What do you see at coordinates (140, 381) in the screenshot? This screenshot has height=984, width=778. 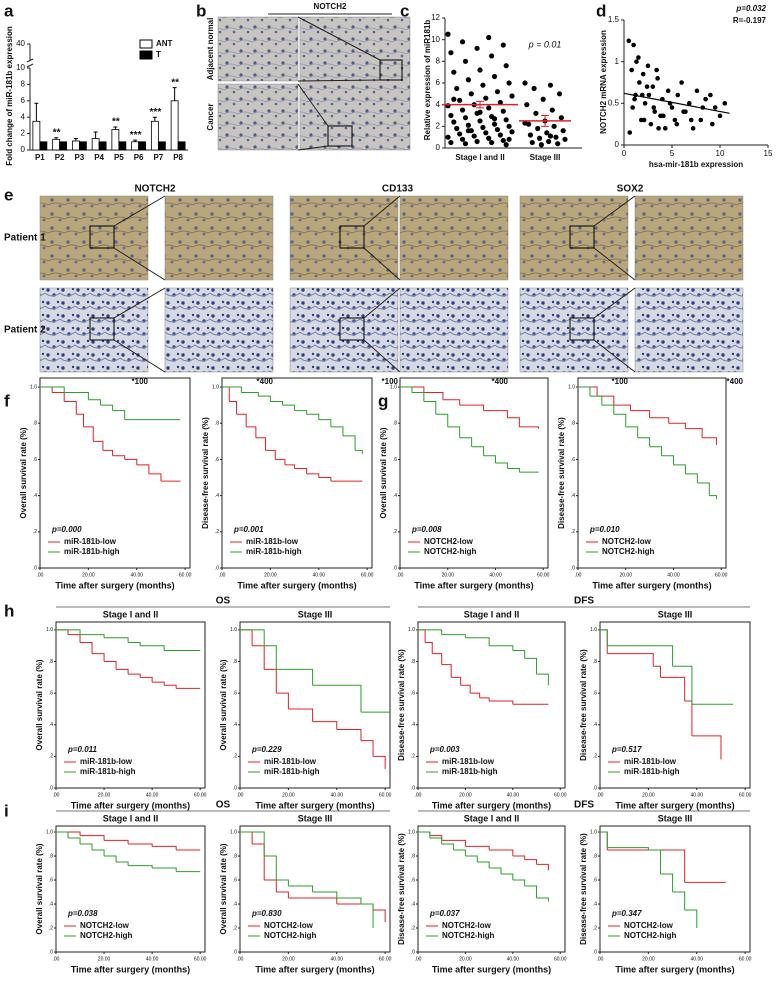 I see `magnification: *100` at bounding box center [140, 381].